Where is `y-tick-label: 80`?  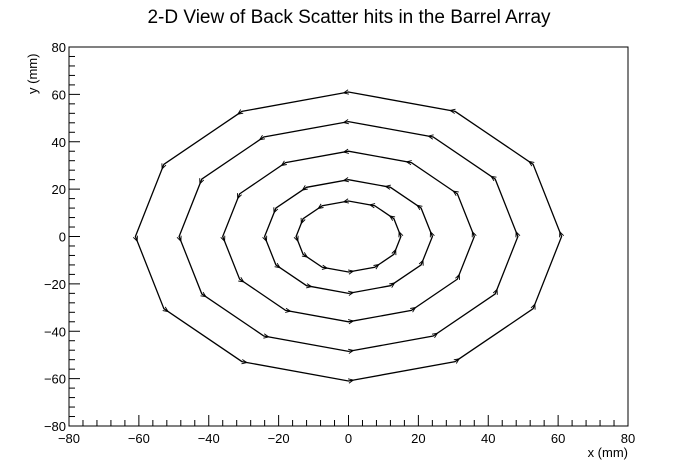
y-tick-label: 80 is located at coordinates (59, 47).